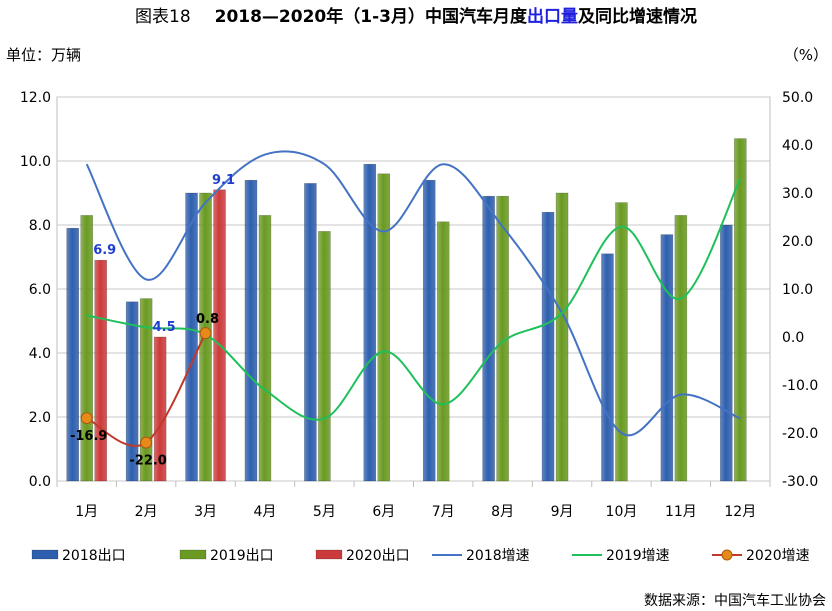 The image size is (832, 611). What do you see at coordinates (681, 512) in the screenshot?
I see `x-category-label: 11月` at bounding box center [681, 512].